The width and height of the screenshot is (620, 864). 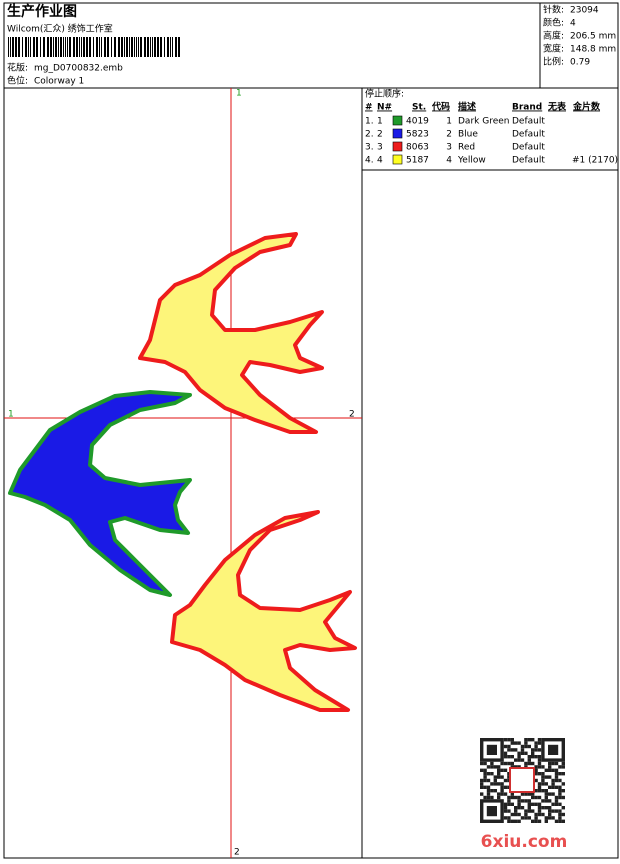 What do you see at coordinates (440, 107) in the screenshot?
I see `column-header: 代码` at bounding box center [440, 107].